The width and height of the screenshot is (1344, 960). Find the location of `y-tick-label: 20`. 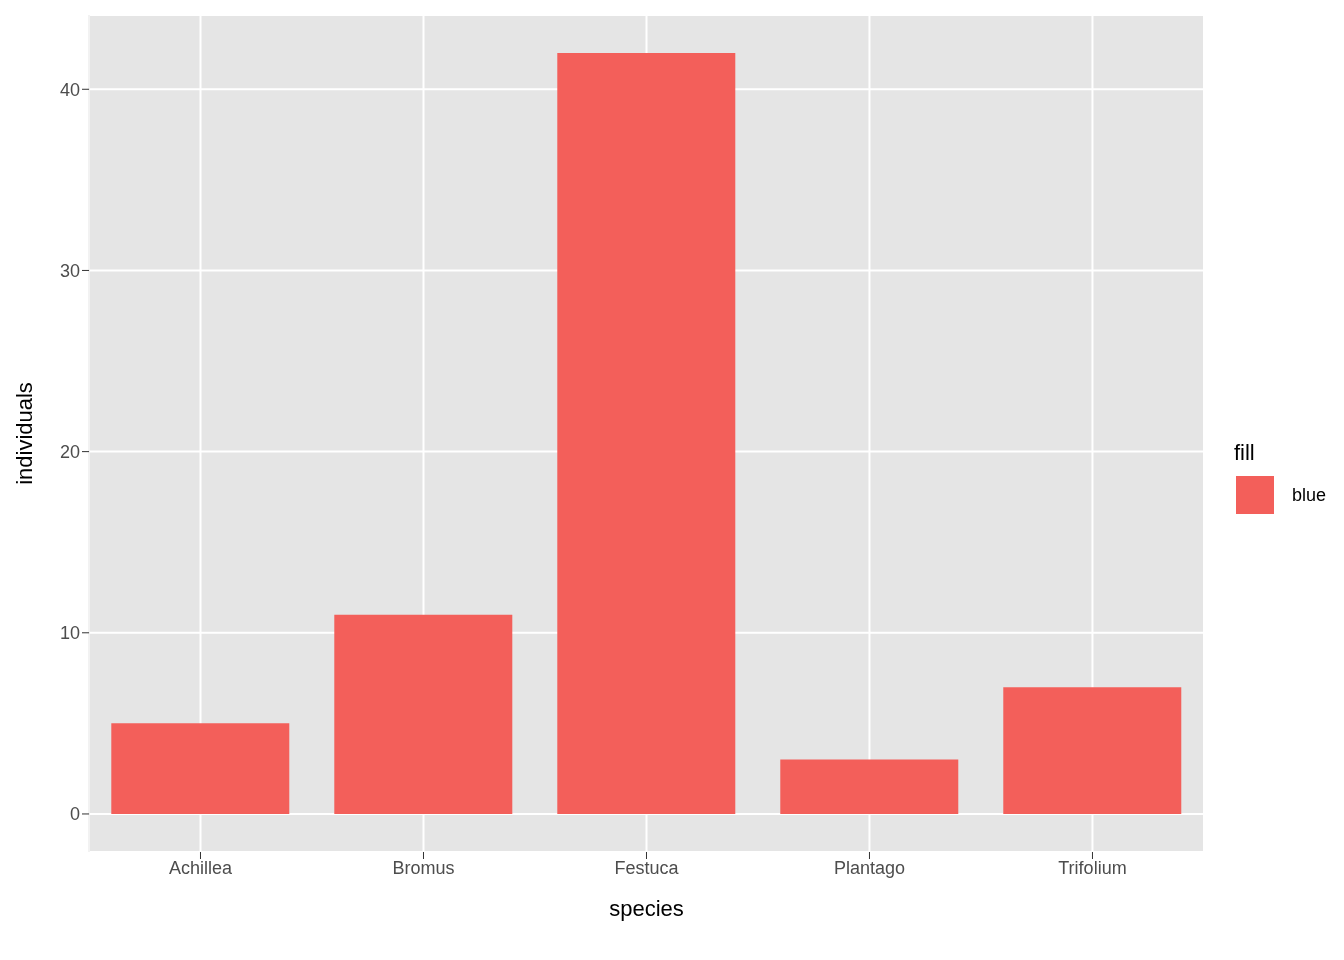

y-tick-label: 20 is located at coordinates (69, 452).